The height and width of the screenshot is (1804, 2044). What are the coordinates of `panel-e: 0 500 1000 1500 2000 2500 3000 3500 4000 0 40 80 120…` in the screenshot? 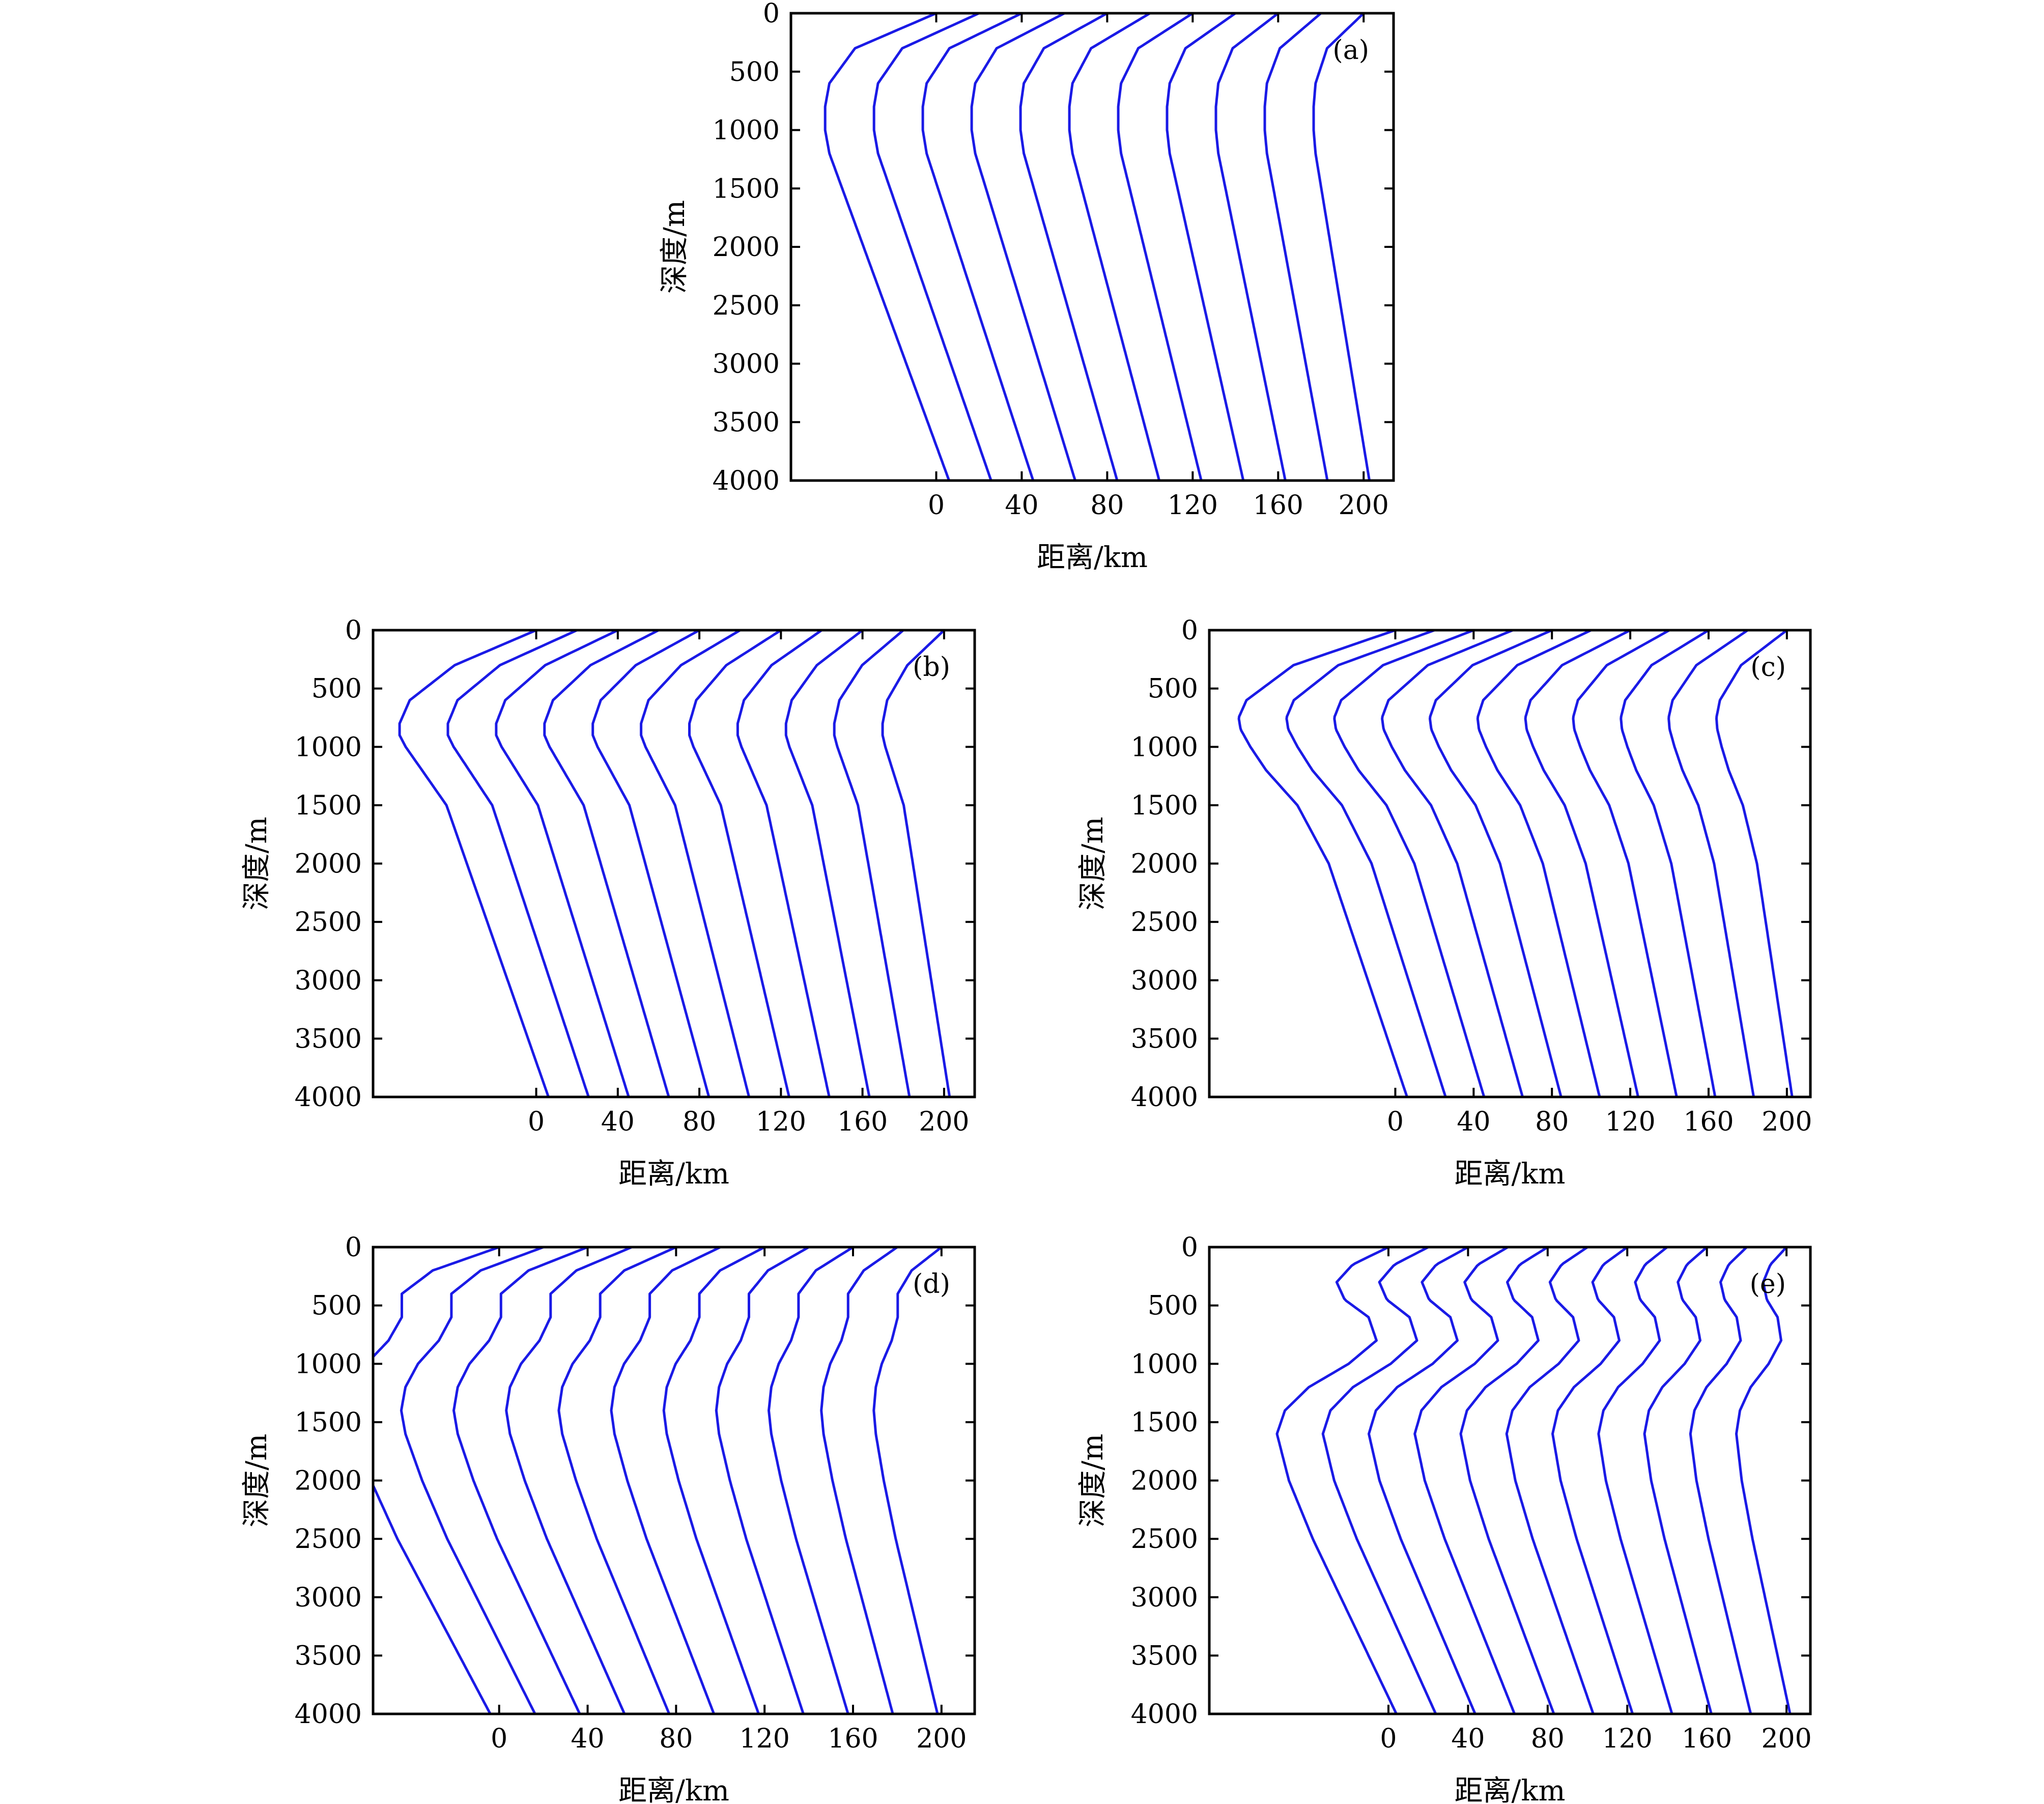 It's located at (1444, 1518).